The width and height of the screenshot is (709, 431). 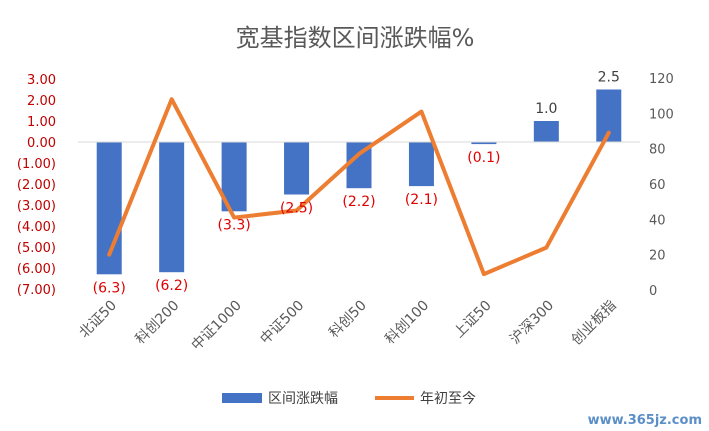 I want to click on x-axis-category-label: 北证50, so click(x=98, y=320).